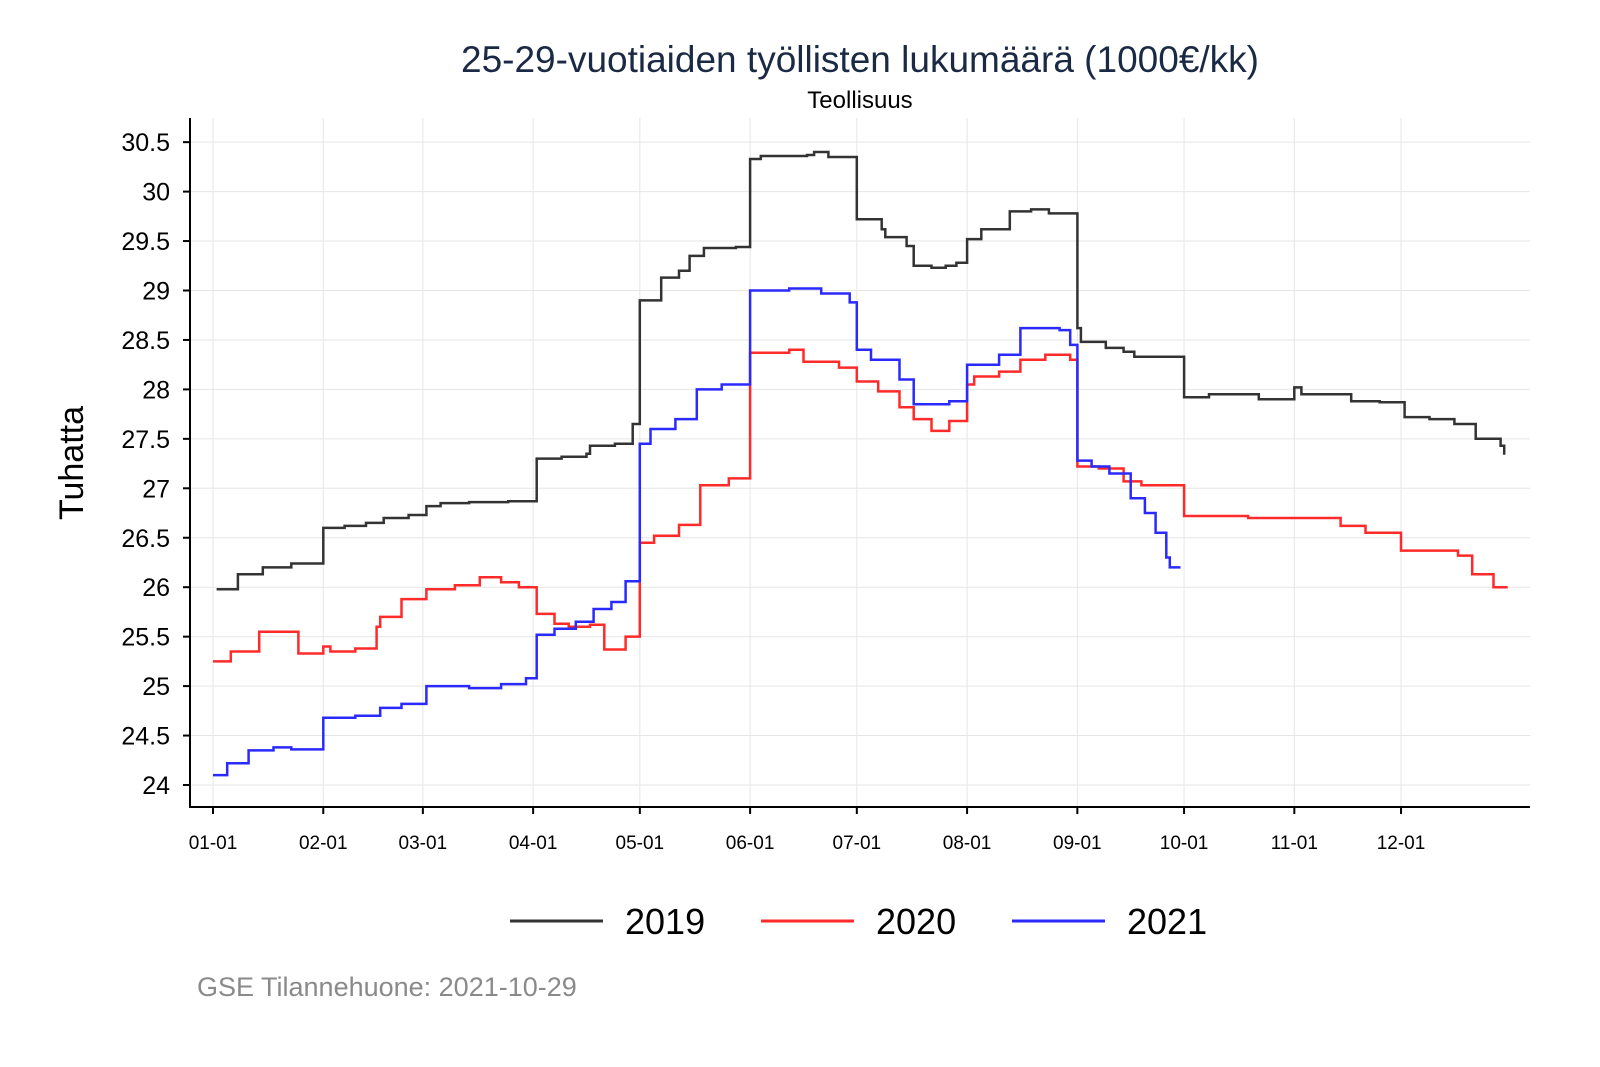 This screenshot has height=1067, width=1600. I want to click on legend-label-2021: 2021, so click(1167, 921).